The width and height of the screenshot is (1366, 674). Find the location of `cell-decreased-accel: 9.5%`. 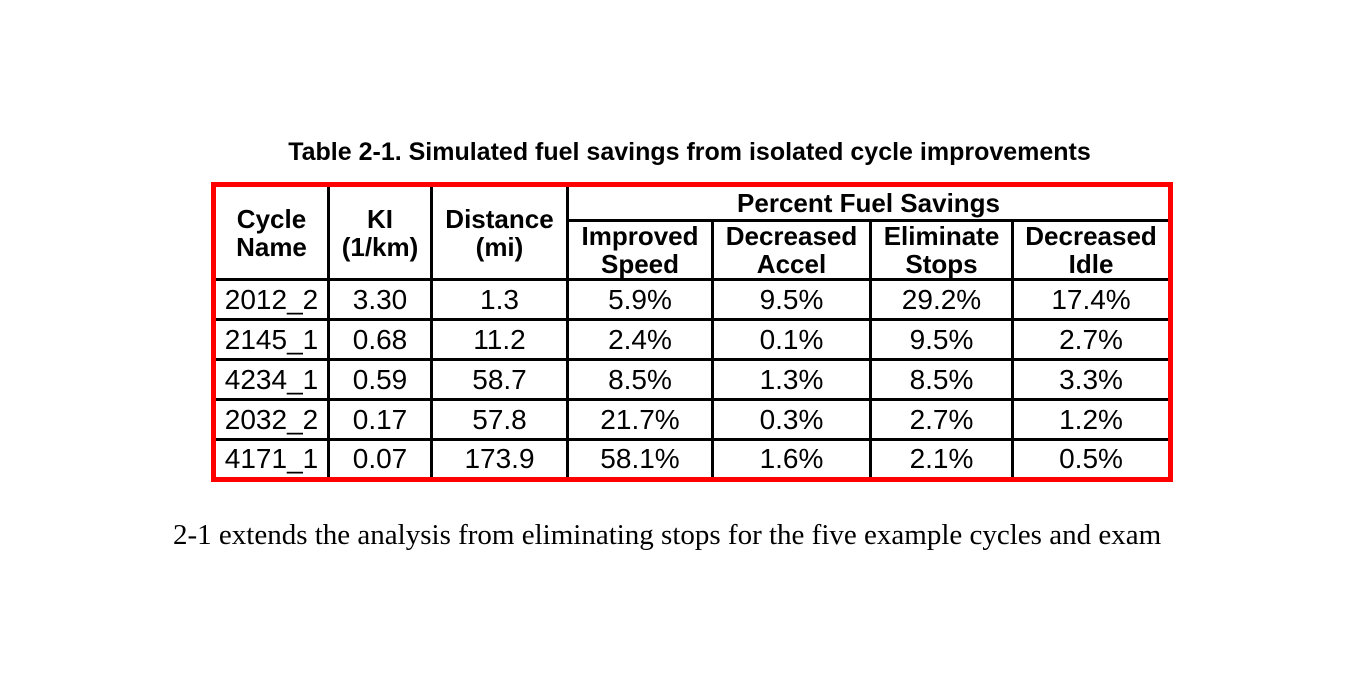

cell-decreased-accel: 9.5% is located at coordinates (791, 299).